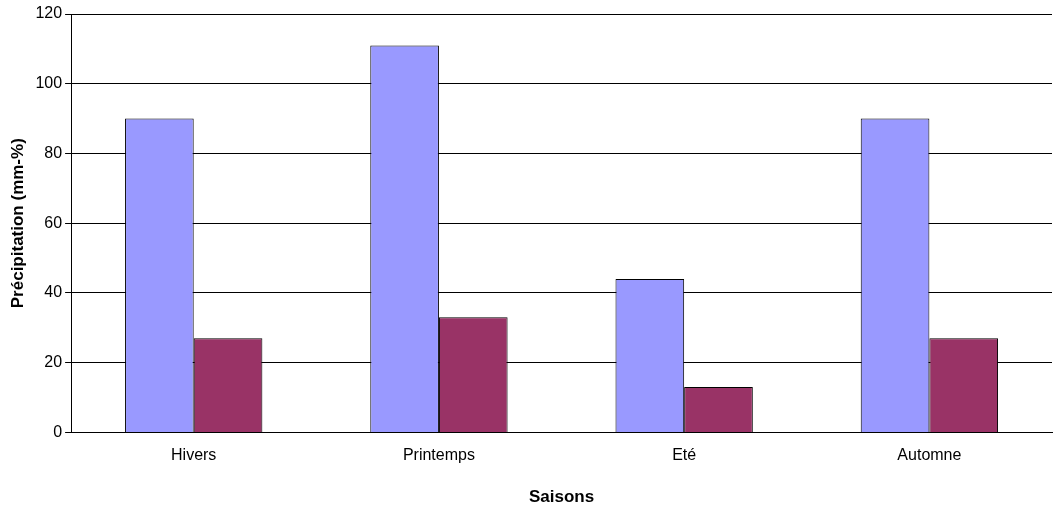 This screenshot has width=1054, height=518. What do you see at coordinates (684, 455) in the screenshot?
I see `x-tick-label: Eté` at bounding box center [684, 455].